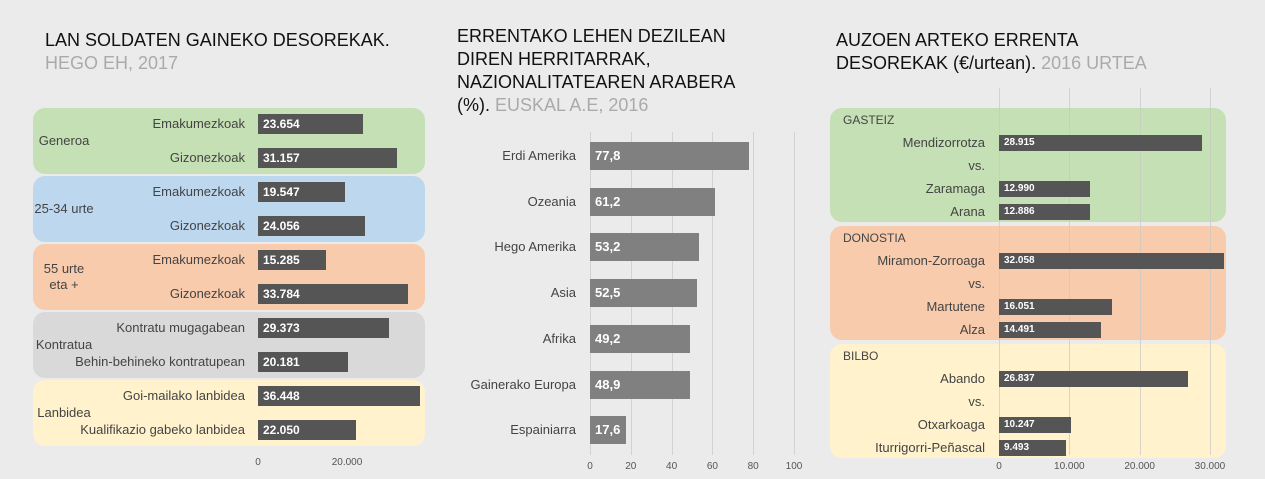  I want to click on x-tick-label: 20, so click(631, 466).